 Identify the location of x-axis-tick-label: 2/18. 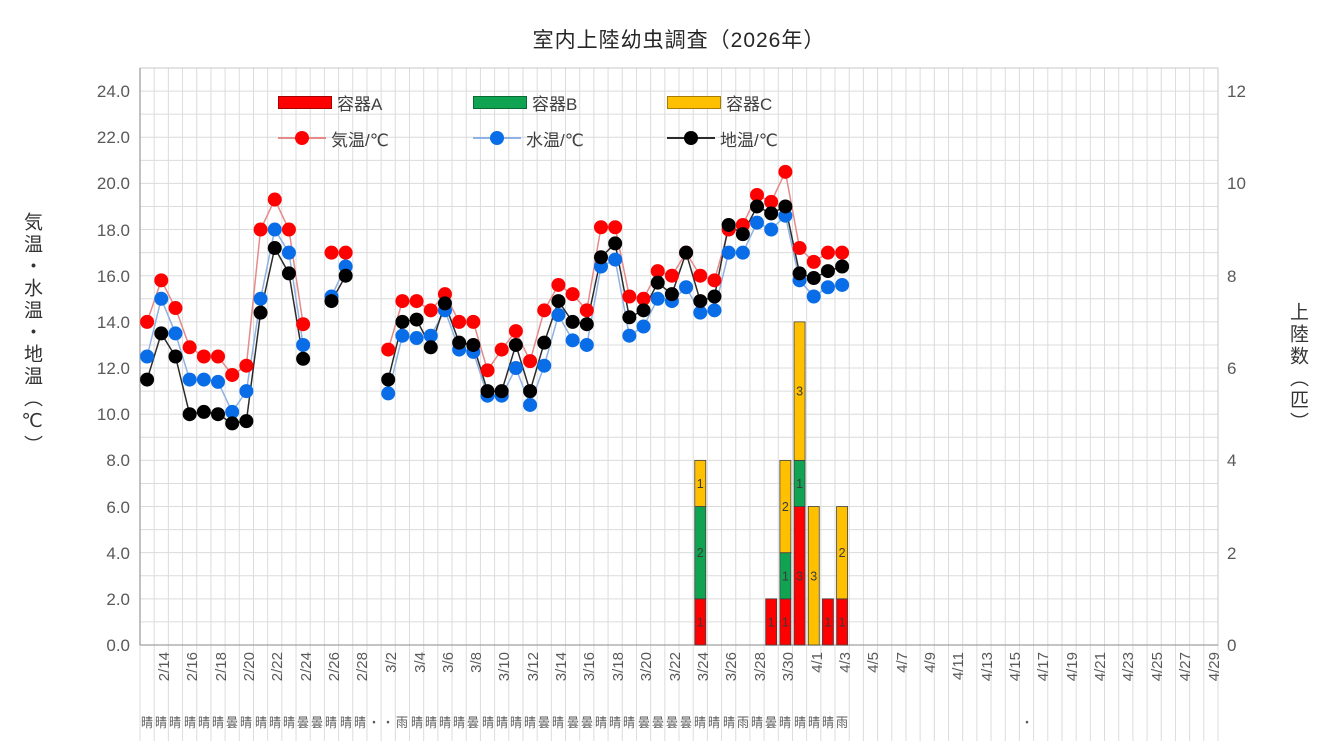
(221, 667).